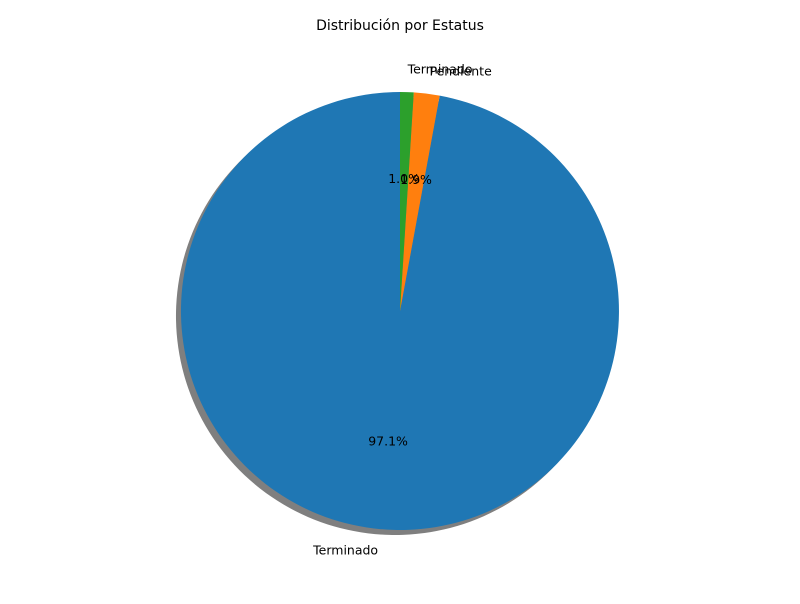 This screenshot has width=800, height=604. What do you see at coordinates (404, 178) in the screenshot?
I see `slice-percent-label: 1.0%` at bounding box center [404, 178].